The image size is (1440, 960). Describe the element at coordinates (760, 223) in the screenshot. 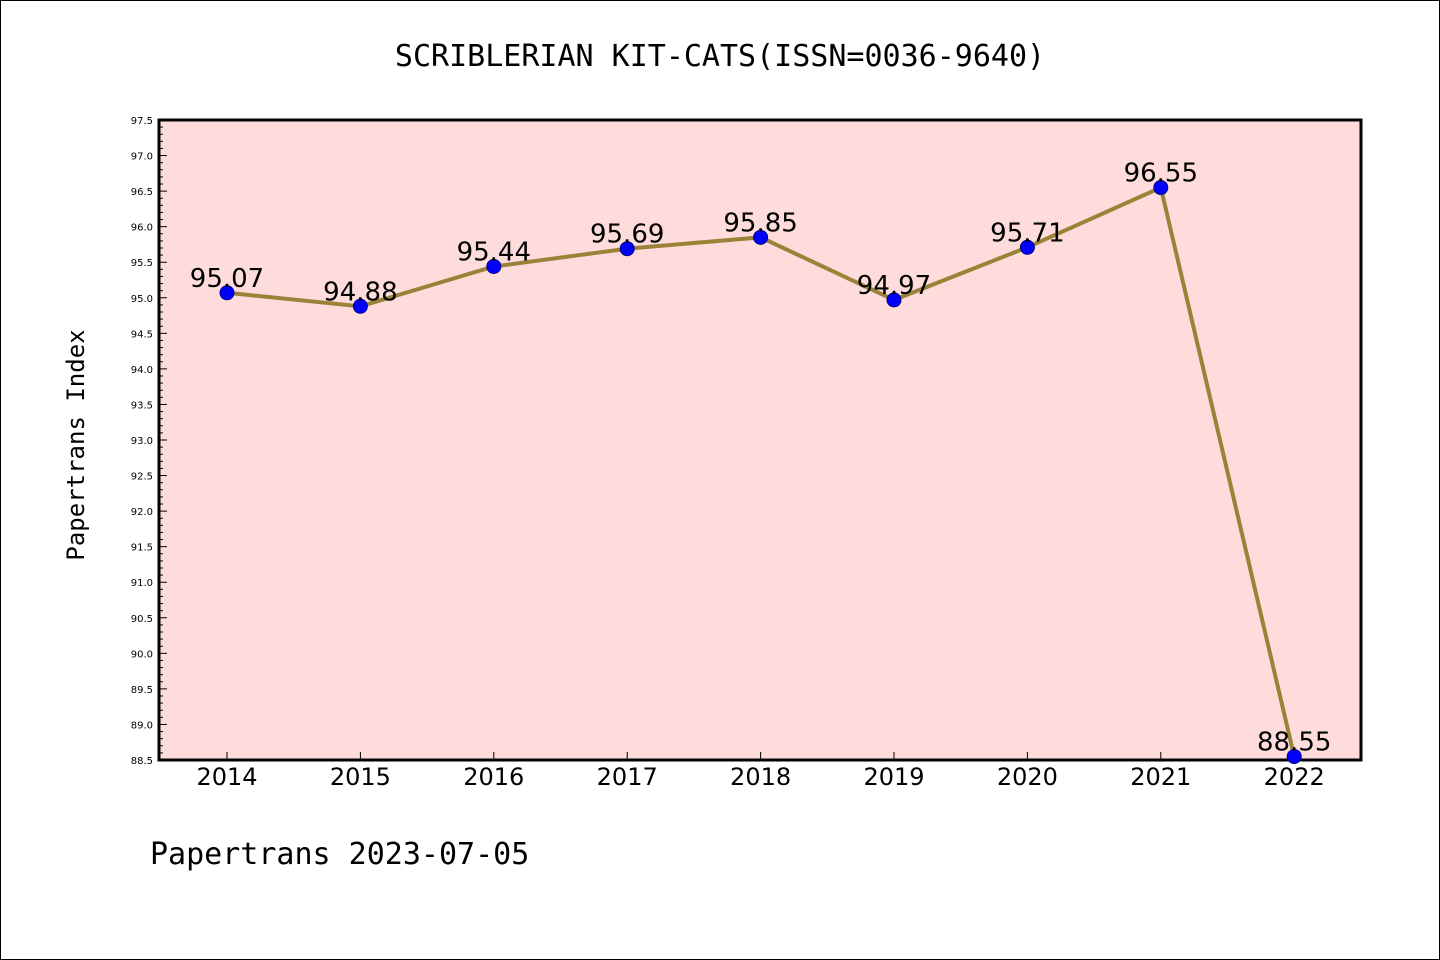

I see `data-label: 95.85` at that location.